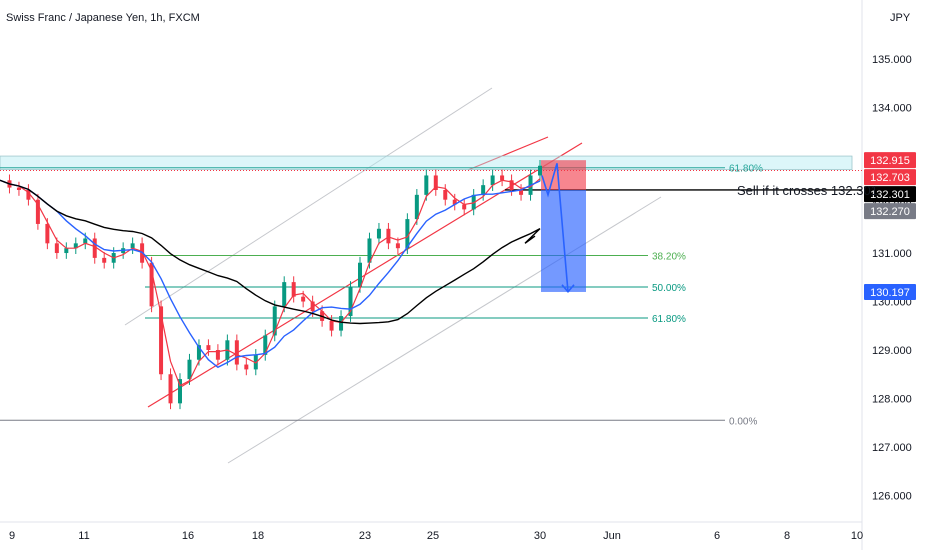 This screenshot has width=932, height=555. Describe the element at coordinates (433, 536) in the screenshot. I see `x-tick-label: 25` at that location.